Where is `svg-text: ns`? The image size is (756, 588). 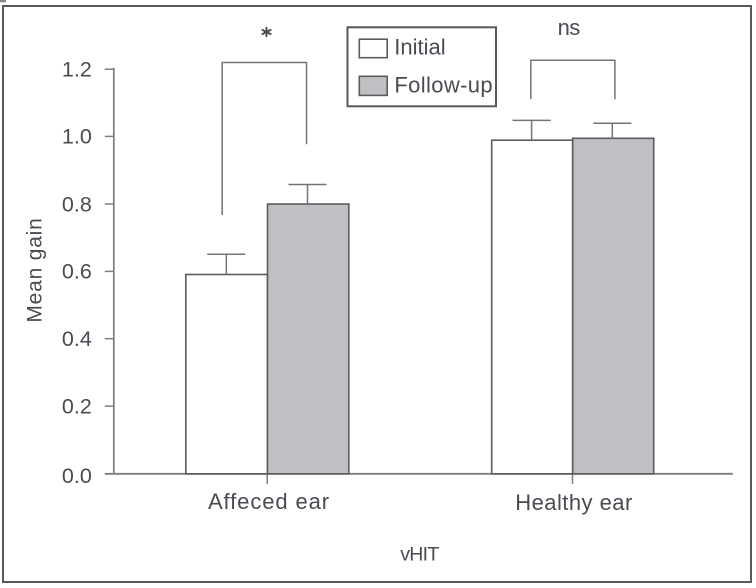 svg-text: ns is located at coordinates (569, 27).